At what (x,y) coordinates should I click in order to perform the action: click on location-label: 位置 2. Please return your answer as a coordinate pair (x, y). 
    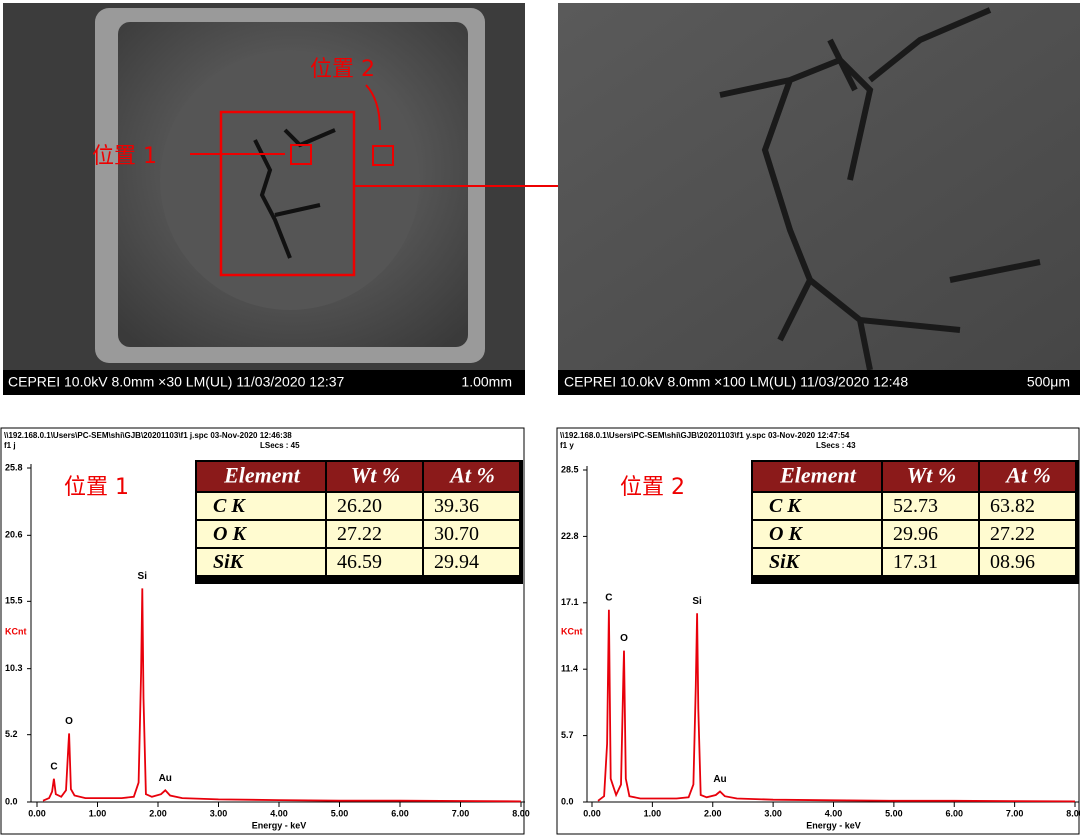
    Looking at the image, I should click on (342, 69).